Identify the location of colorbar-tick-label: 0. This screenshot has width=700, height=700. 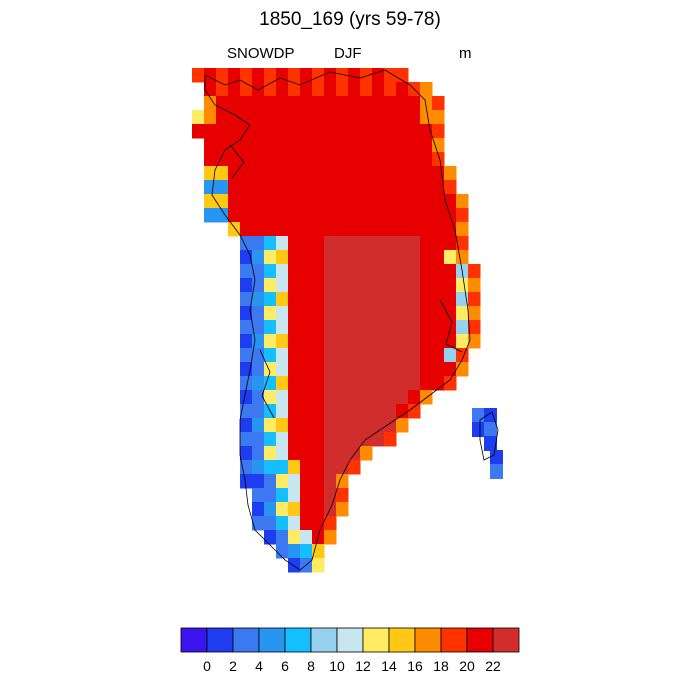
(207, 666).